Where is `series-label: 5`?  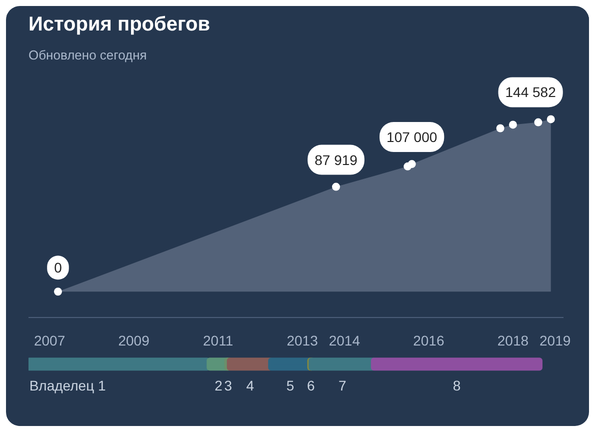
series-label: 5 is located at coordinates (290, 386).